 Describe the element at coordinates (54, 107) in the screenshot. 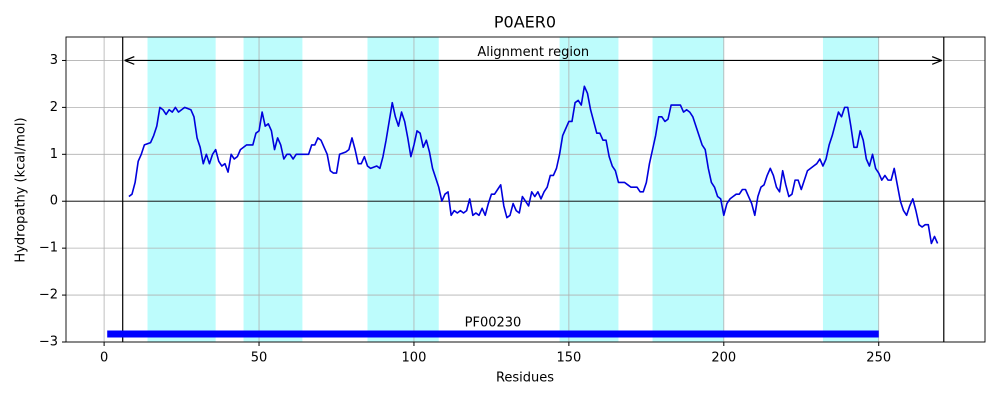

I see `y-tick-label: 2` at that location.